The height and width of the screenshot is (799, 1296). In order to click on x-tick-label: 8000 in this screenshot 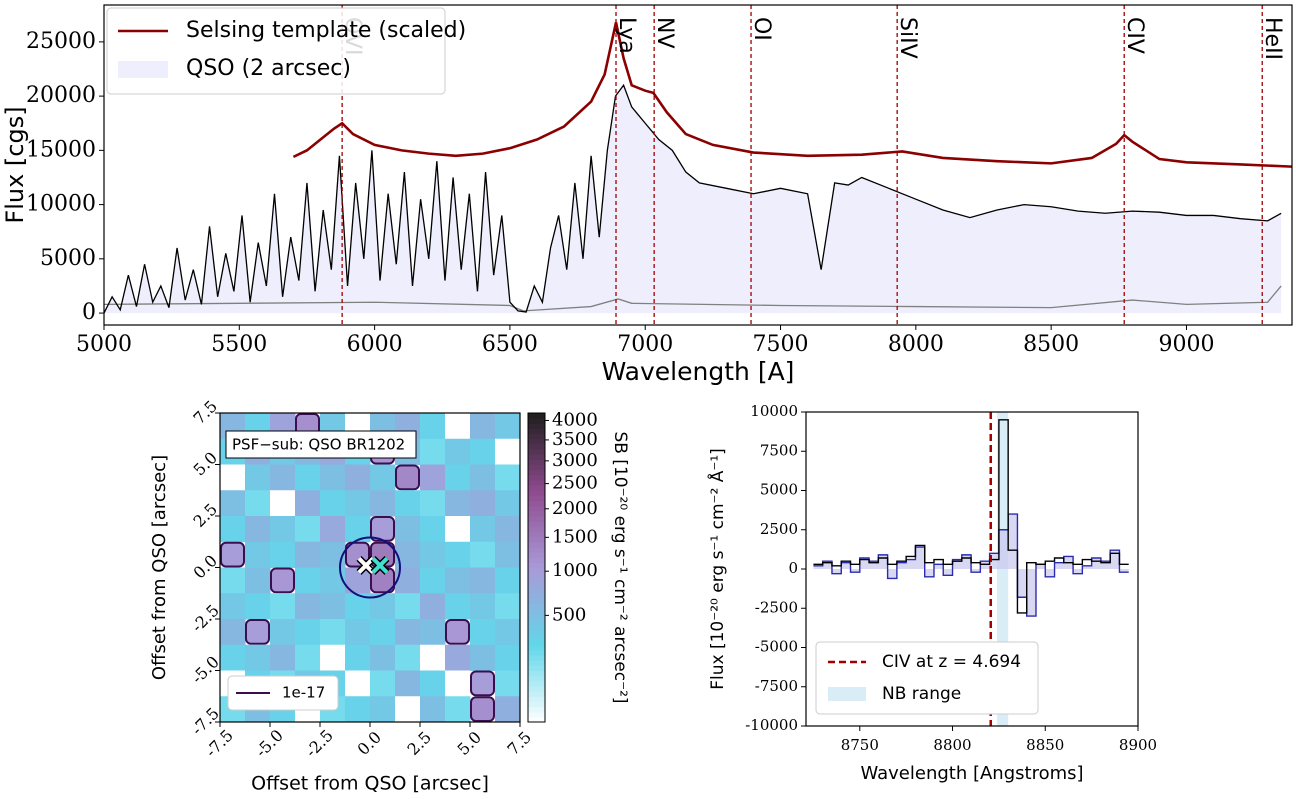, I will do `click(916, 344)`.